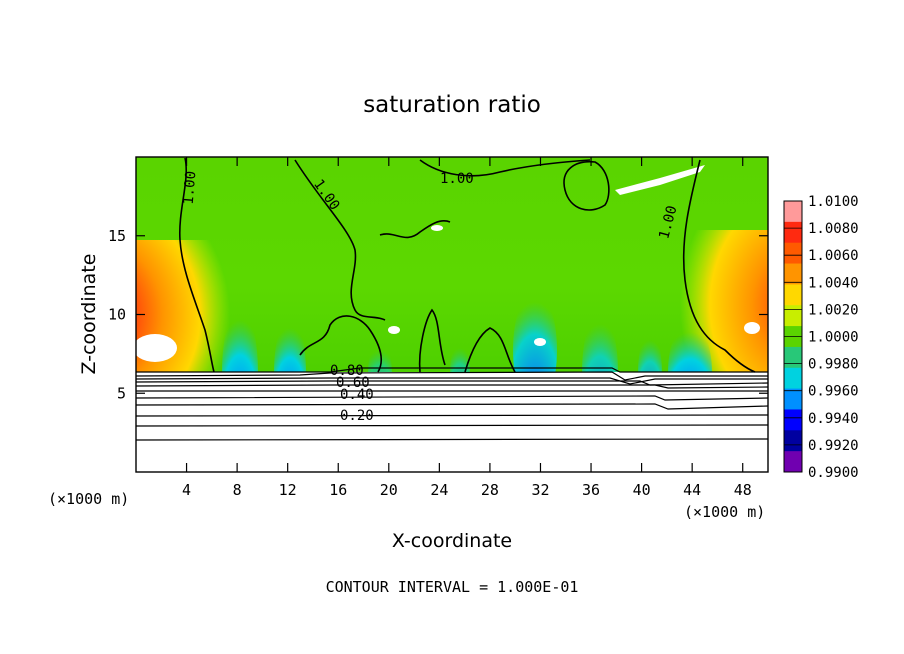 The width and height of the screenshot is (904, 654). I want to click on x-tick-label: 48, so click(743, 490).